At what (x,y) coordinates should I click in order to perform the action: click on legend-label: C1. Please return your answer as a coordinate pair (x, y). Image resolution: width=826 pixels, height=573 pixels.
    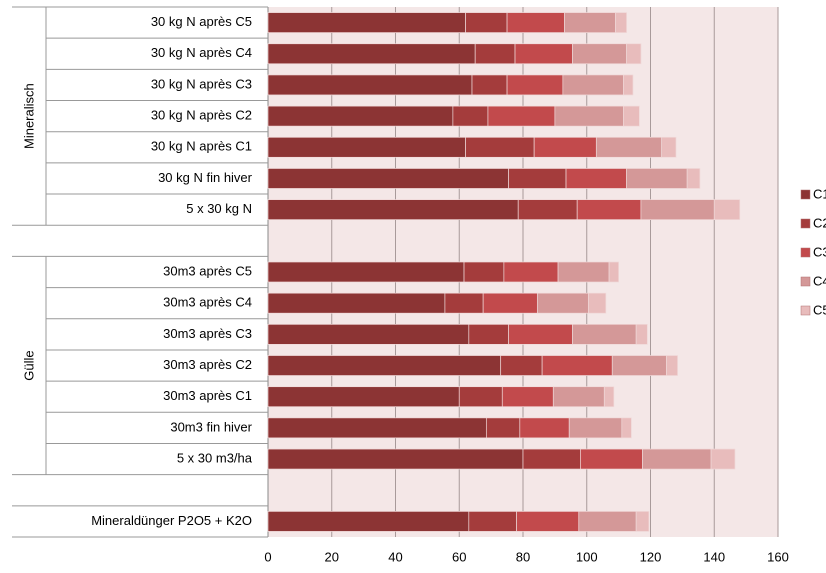
    Looking at the image, I should click on (819, 193).